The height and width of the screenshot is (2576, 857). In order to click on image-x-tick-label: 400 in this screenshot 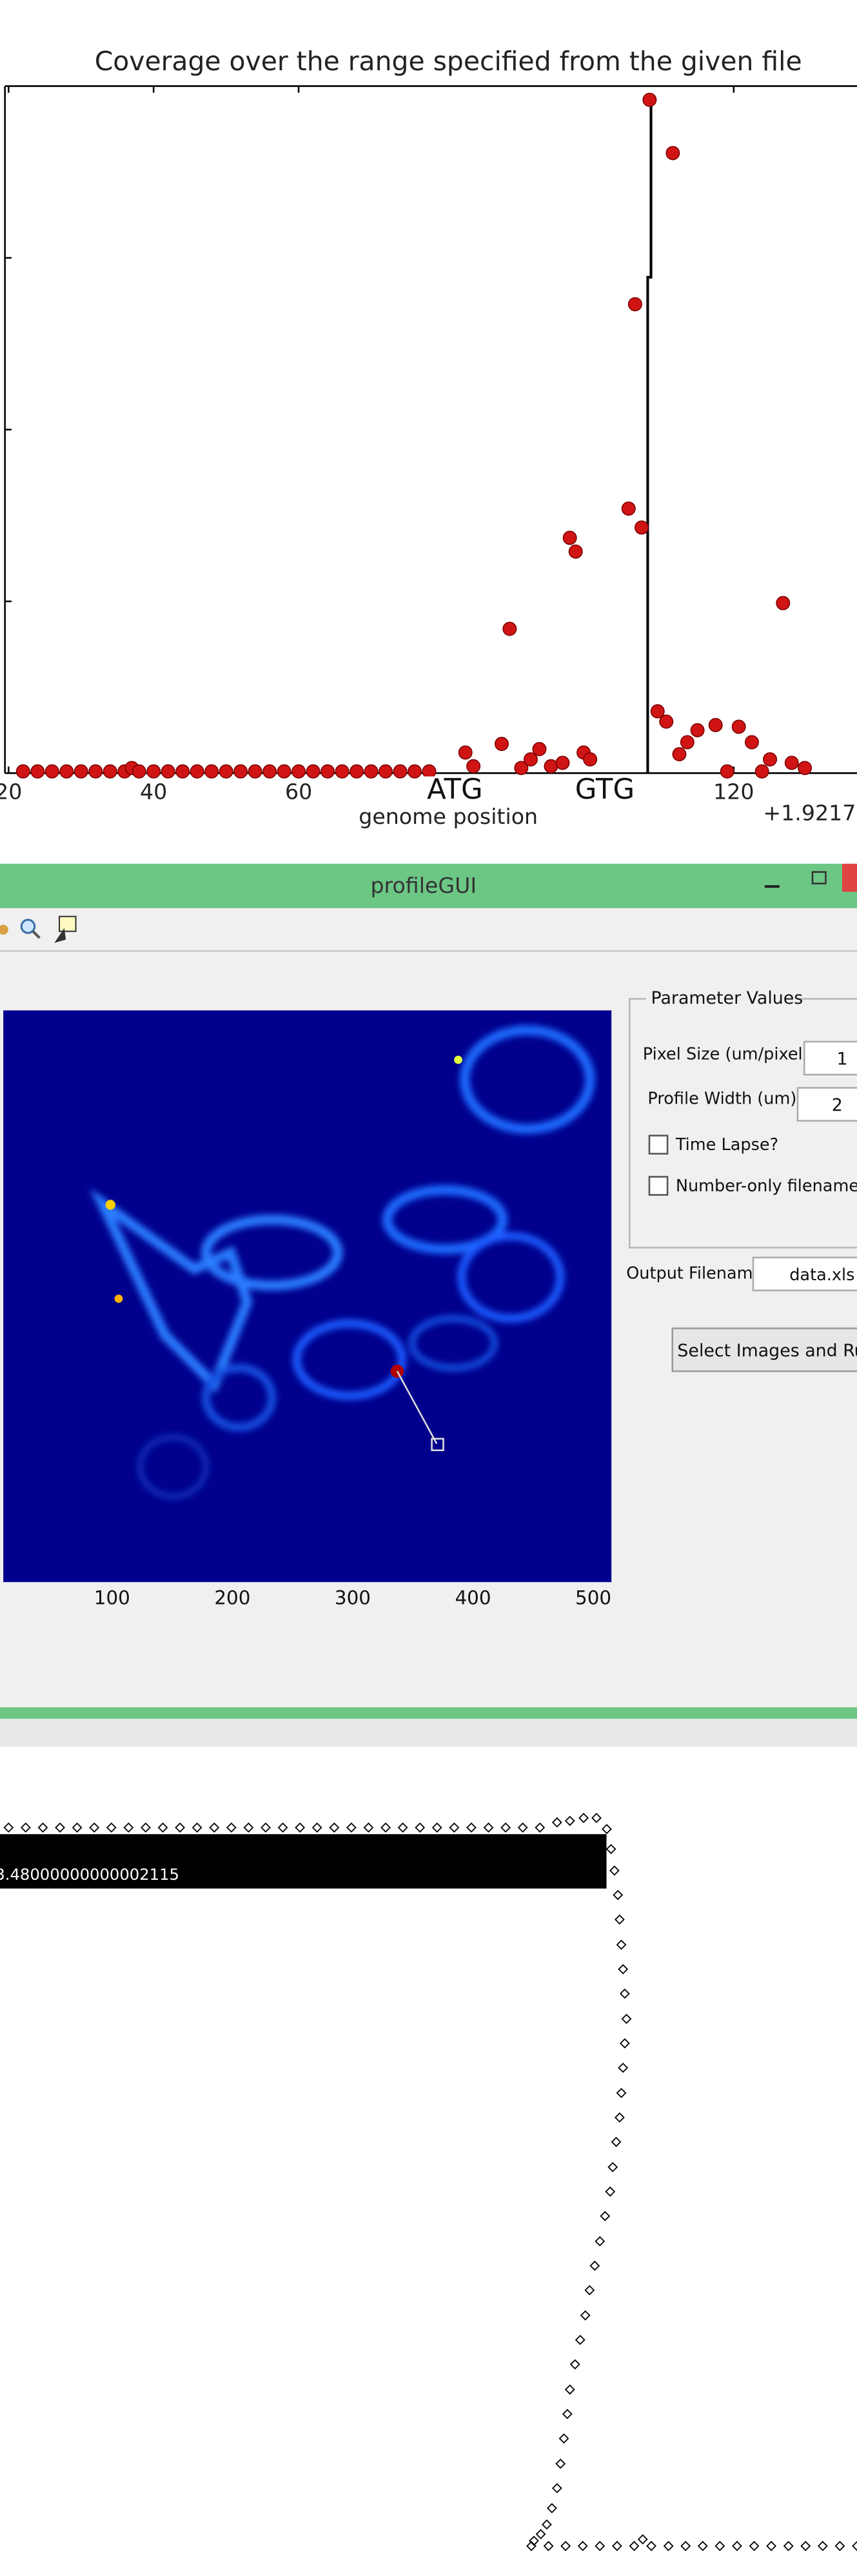, I will do `click(473, 1597)`.